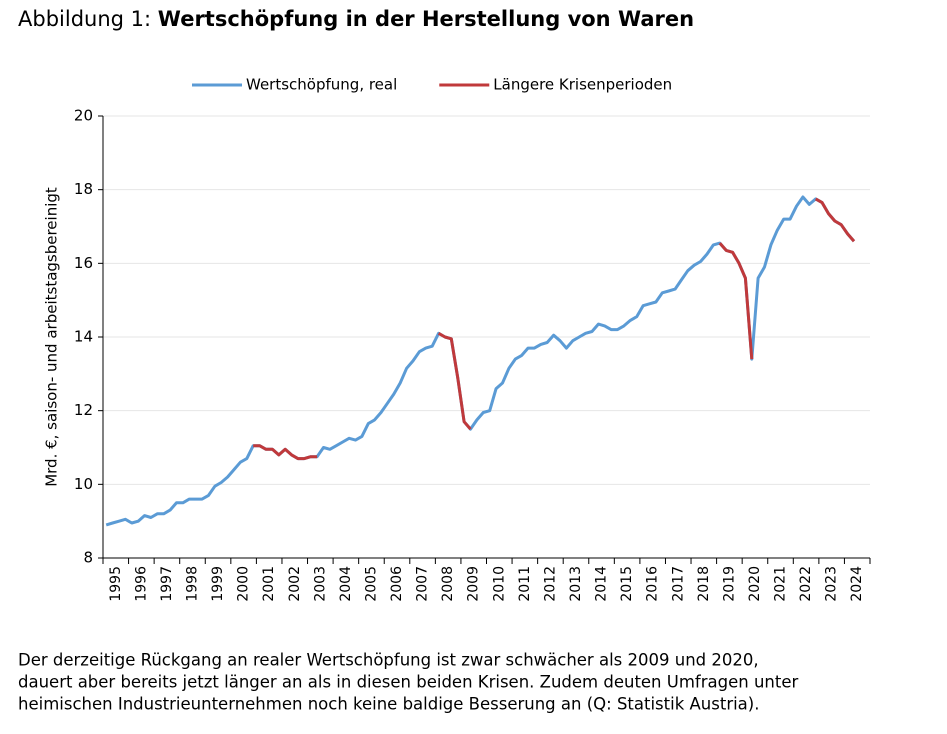 The image size is (947, 734). What do you see at coordinates (295, 584) in the screenshot?
I see `x-tick-label: 2002` at bounding box center [295, 584].